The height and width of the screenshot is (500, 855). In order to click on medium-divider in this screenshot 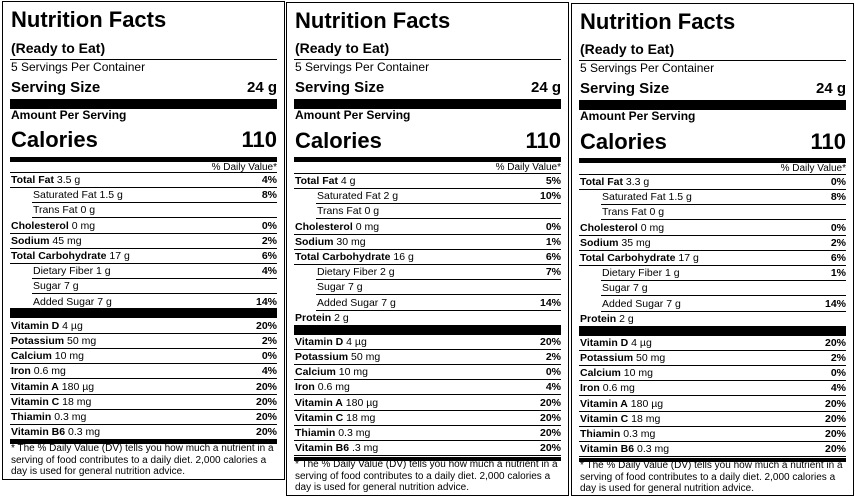, I will do `click(143, 159)`.